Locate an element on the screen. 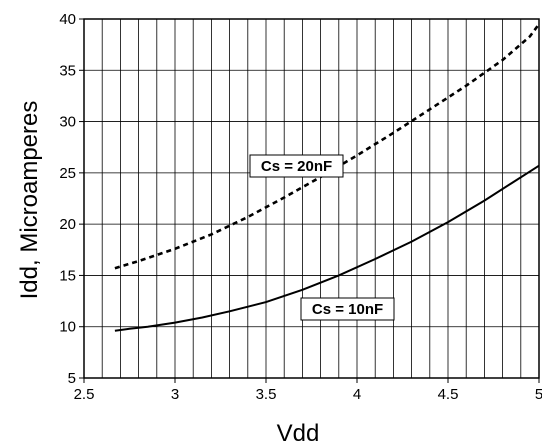 The image size is (542, 441). x-axis-title: Vdd is located at coordinates (298, 430).